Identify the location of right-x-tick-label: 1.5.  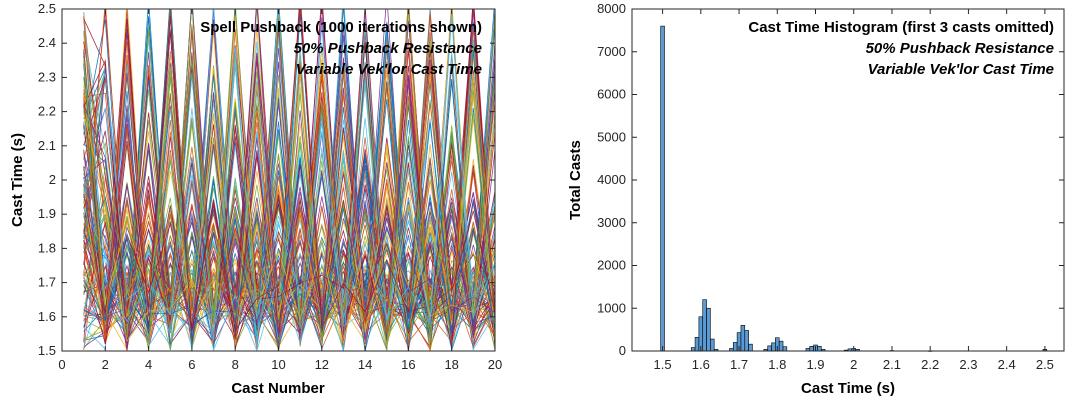
(663, 364).